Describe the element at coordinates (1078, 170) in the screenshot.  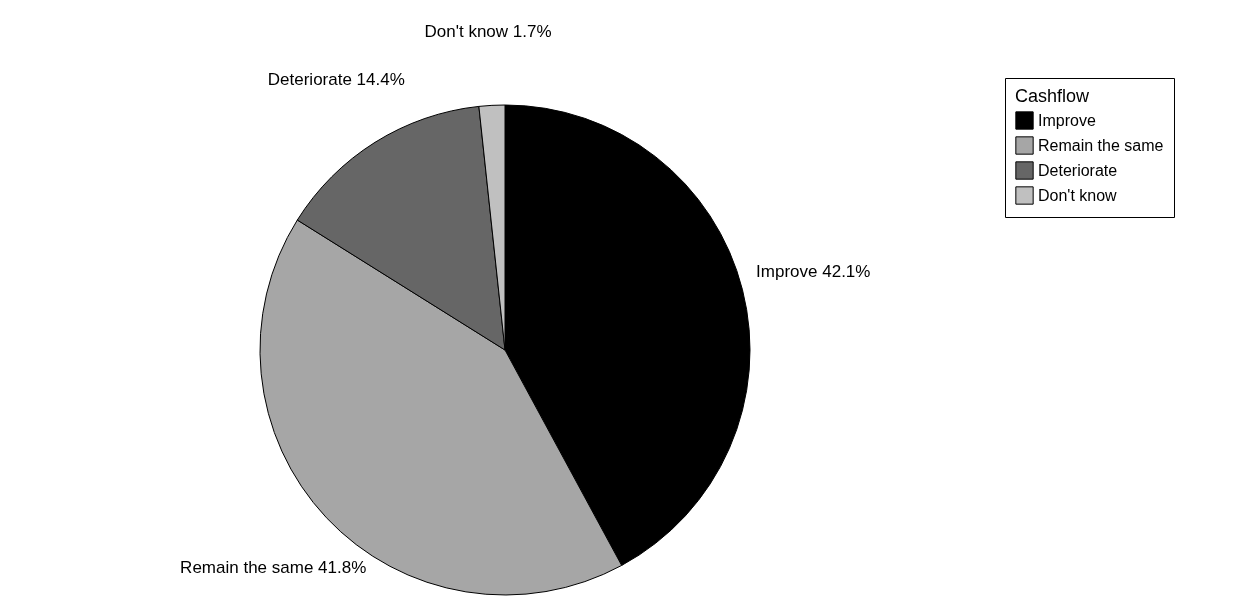
I see `legend-label: Deteriorate` at that location.